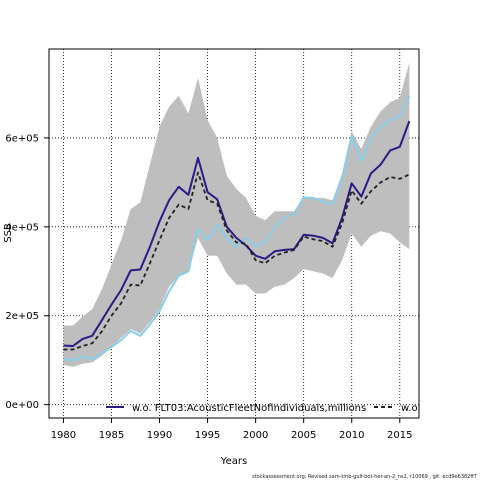 The image size is (480, 480). Describe the element at coordinates (8, 233) in the screenshot. I see `y-axis-title: SSB` at that location.